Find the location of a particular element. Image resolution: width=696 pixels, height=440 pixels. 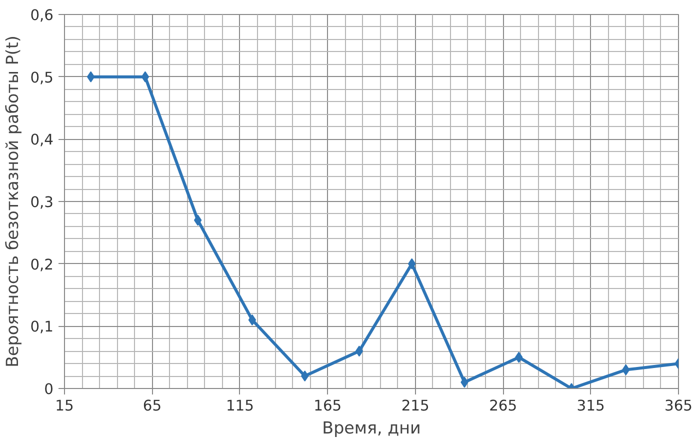

x-tick-label: 15 is located at coordinates (64, 406).